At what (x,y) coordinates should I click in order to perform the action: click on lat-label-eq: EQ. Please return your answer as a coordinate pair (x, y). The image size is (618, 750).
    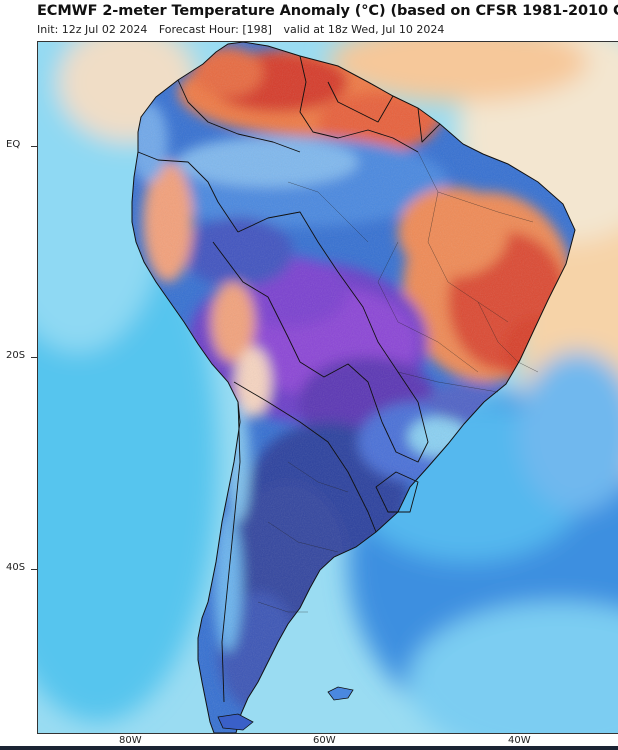
    Looking at the image, I should click on (13, 144).